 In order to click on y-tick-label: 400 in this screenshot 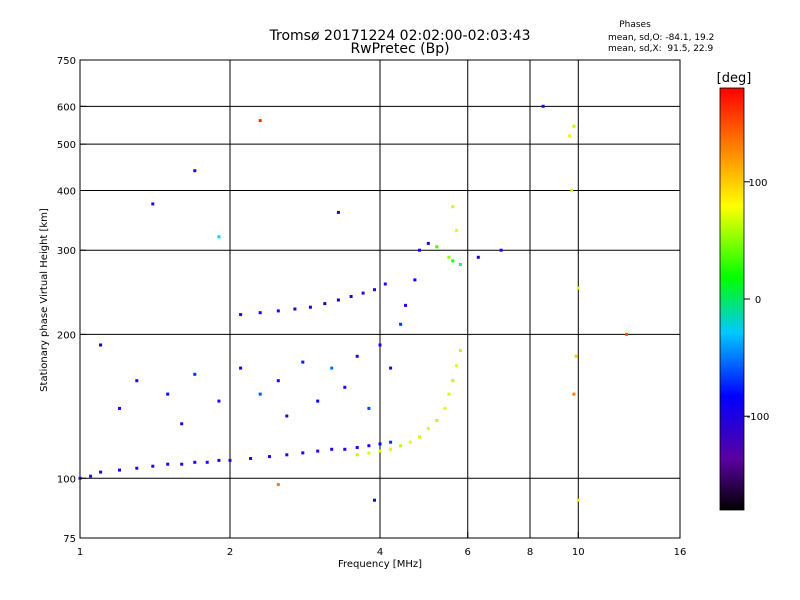, I will do `click(66, 191)`.